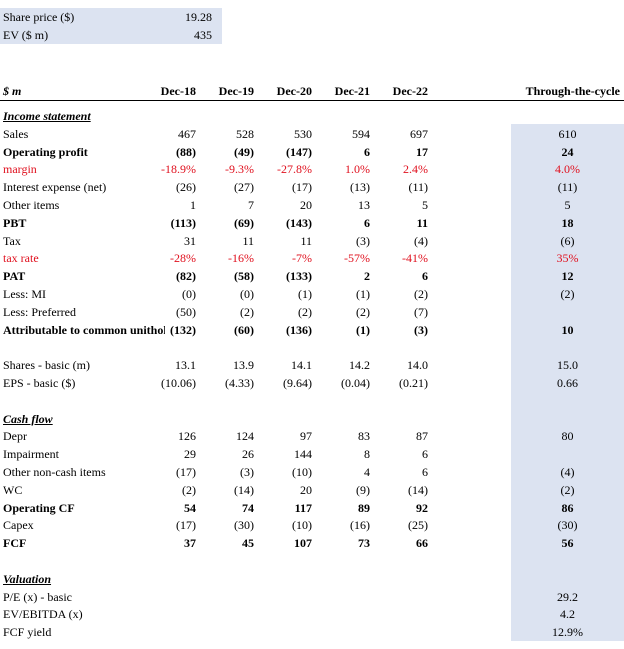 This screenshot has height=649, width=624. Describe the element at coordinates (360, 187) in the screenshot. I see `cell-value: (13)` at that location.